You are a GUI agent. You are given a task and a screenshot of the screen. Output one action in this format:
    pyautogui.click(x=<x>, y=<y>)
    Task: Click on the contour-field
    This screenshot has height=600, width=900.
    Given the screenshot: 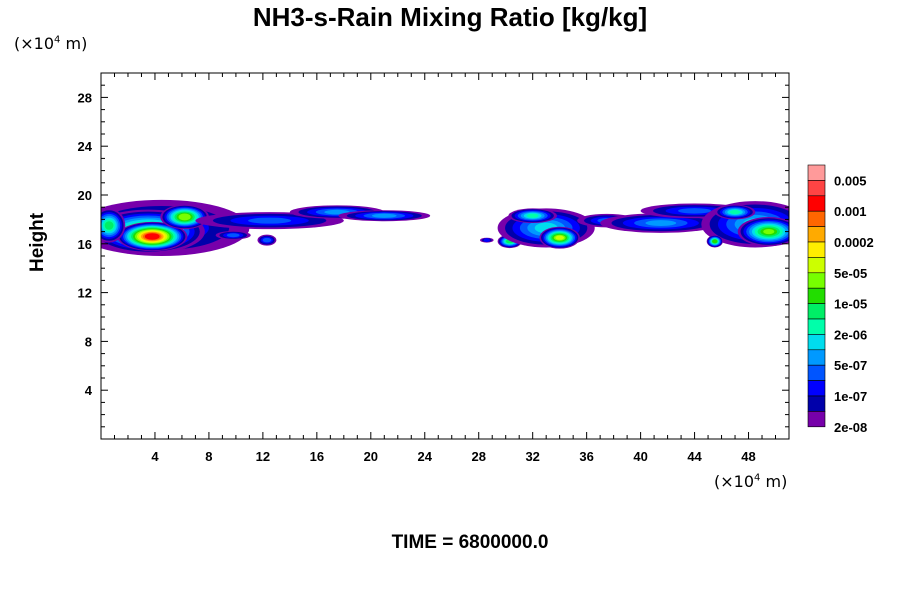 What is the action you would take?
    pyautogui.click(x=445, y=227)
    